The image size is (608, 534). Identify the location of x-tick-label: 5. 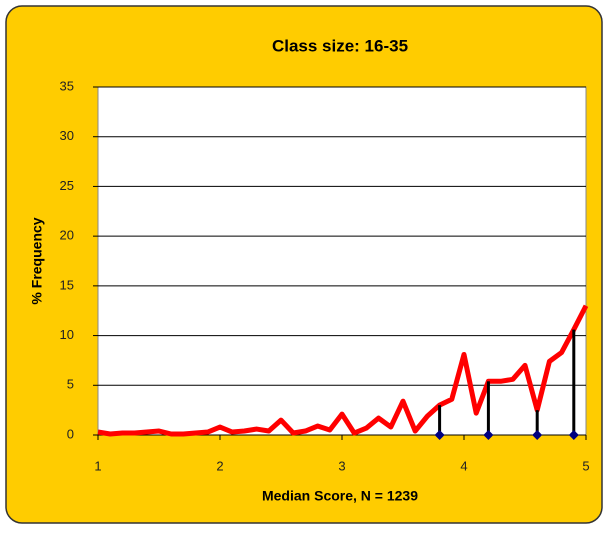
(585, 465).